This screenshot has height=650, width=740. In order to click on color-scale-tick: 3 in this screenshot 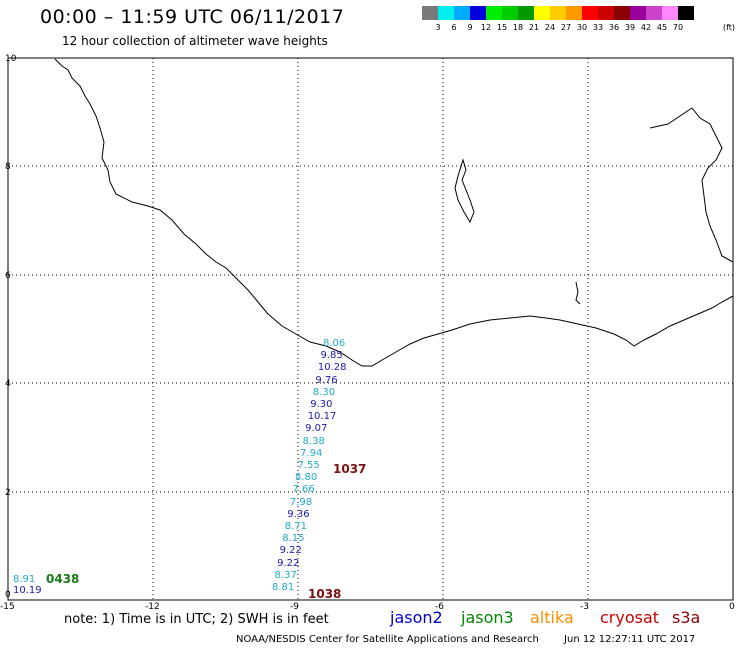, I will do `click(438, 27)`.